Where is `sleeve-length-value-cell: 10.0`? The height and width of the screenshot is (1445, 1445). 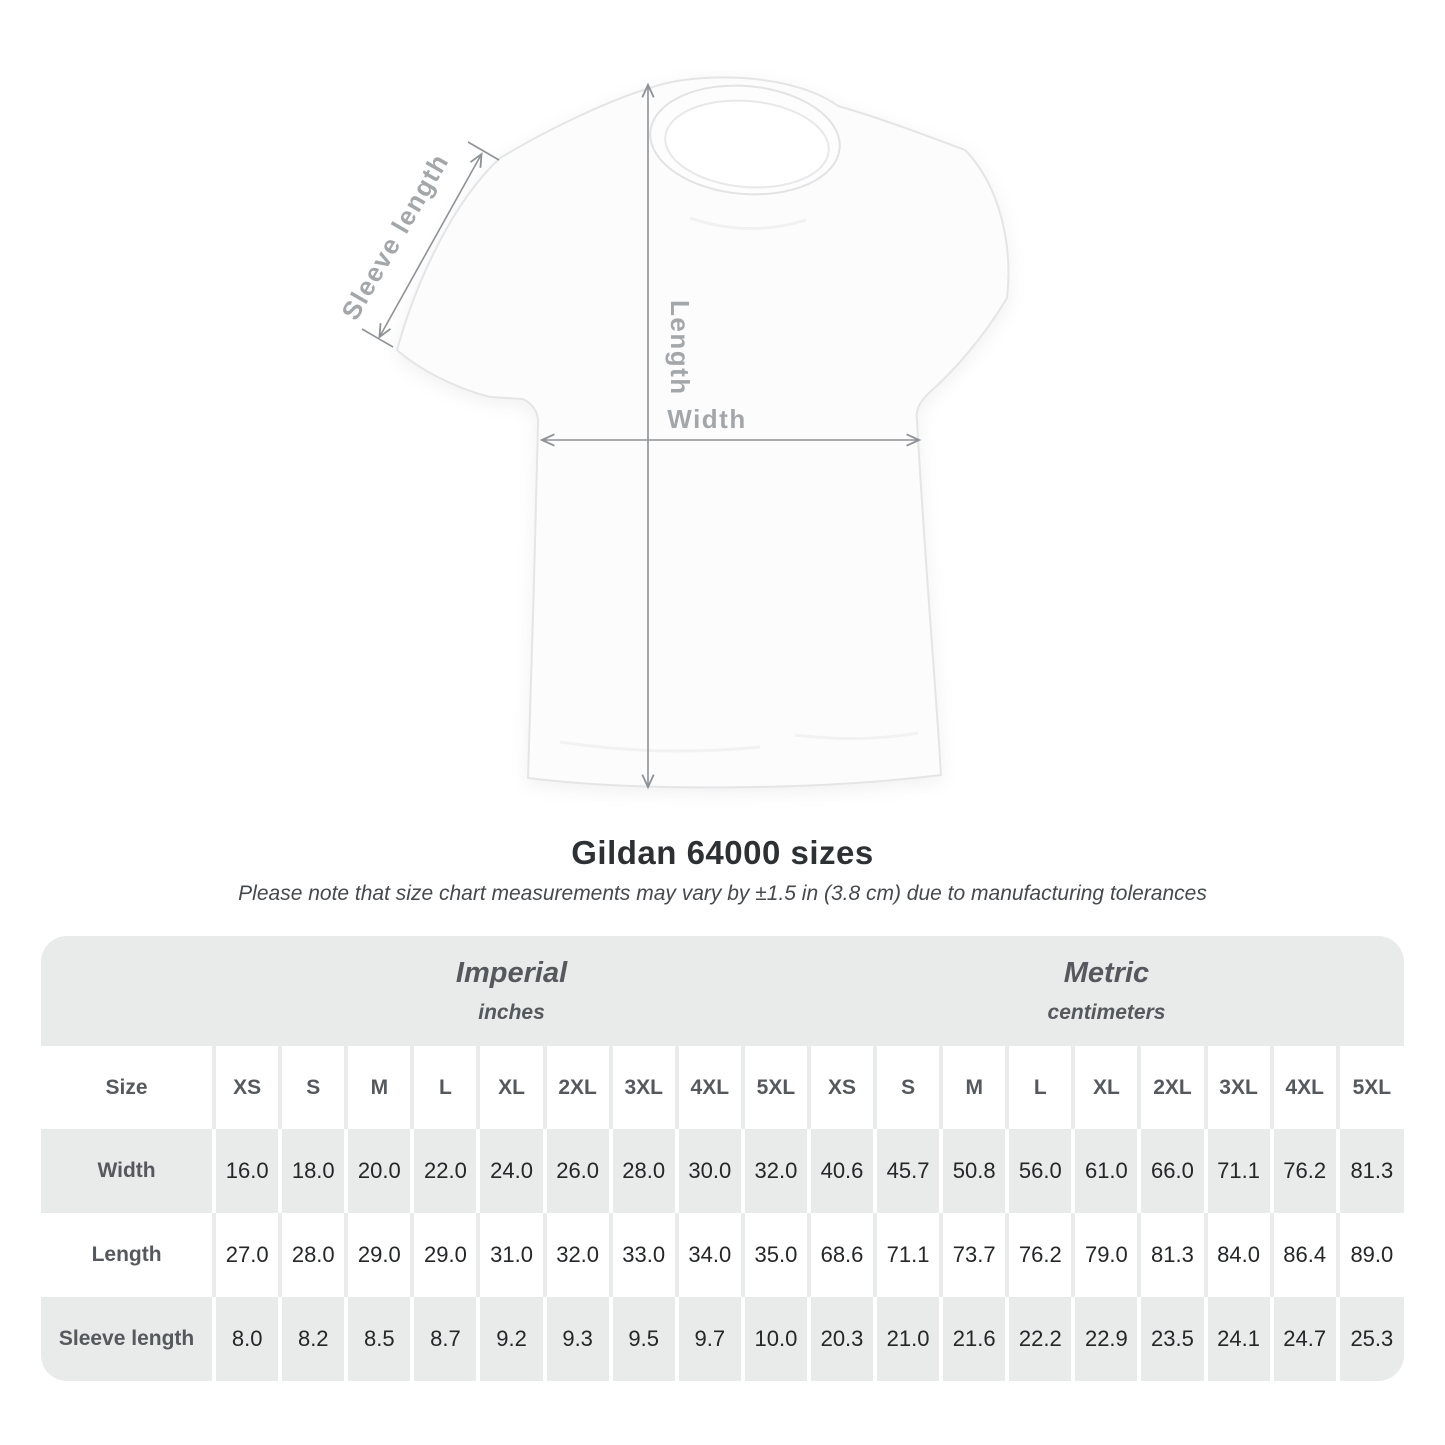
sleeve-length-value-cell: 10.0 is located at coordinates (774, 1339).